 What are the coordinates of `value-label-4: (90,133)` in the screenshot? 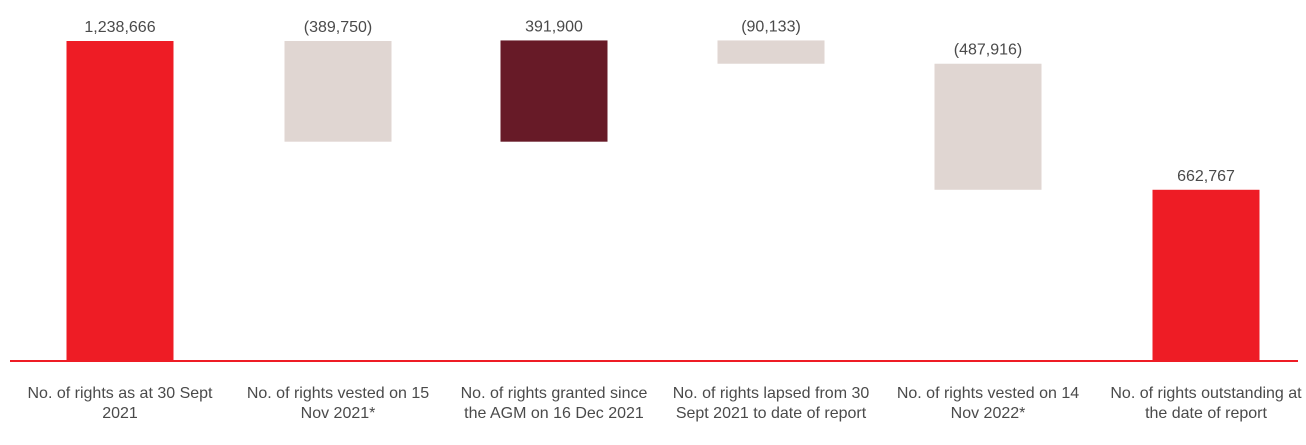 It's located at (771, 26).